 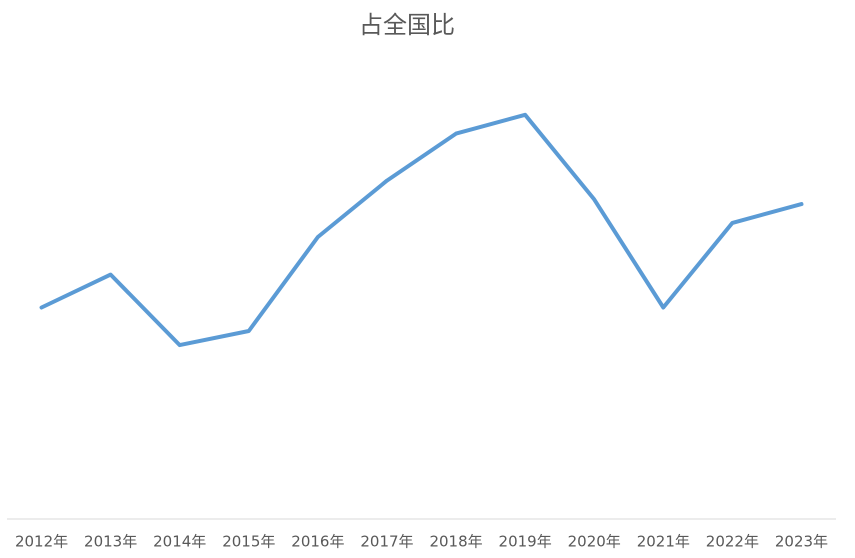 What do you see at coordinates (663, 542) in the screenshot?
I see `x-tick-label: 2021年` at bounding box center [663, 542].